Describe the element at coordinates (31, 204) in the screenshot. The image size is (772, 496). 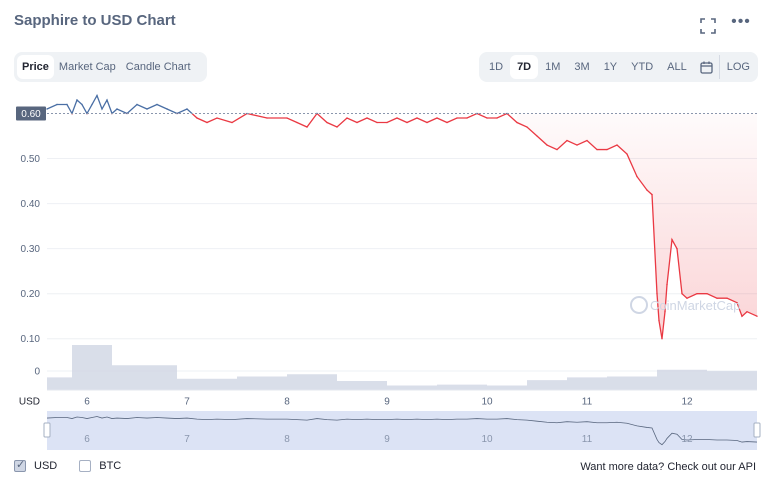
I see `y-tick-label: 0.40` at that location.